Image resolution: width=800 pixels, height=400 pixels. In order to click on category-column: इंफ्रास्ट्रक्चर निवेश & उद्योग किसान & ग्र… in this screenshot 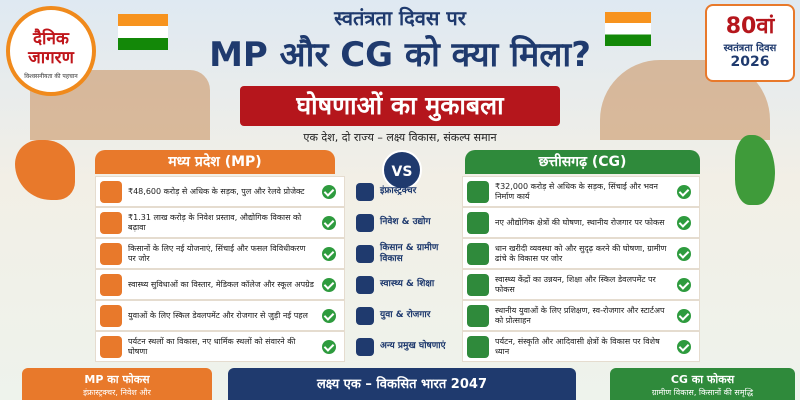, I will do `click(406, 269)`.